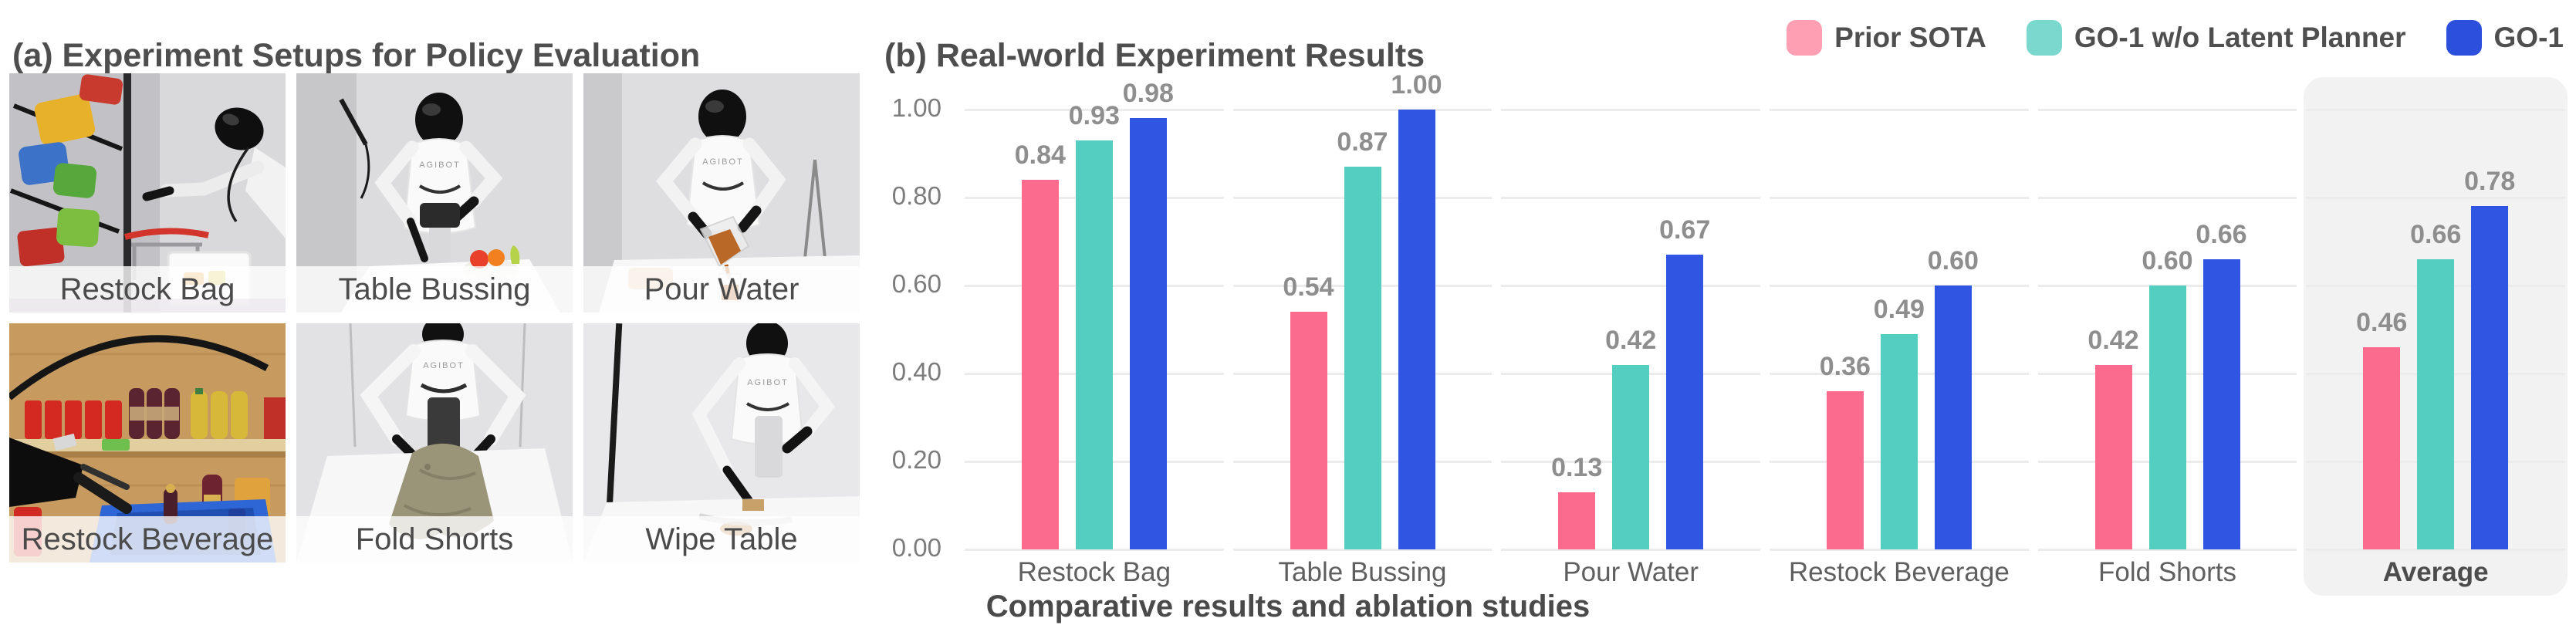  I want to click on setup-label-text: Pour Water, so click(722, 289).